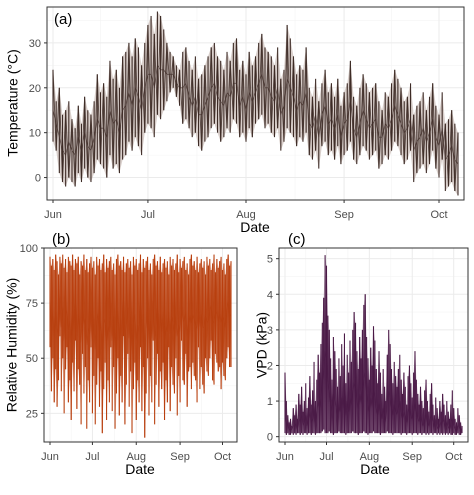  Describe the element at coordinates (35, 89) in the screenshot. I see `temperature-y-tick-label: 20` at that location.